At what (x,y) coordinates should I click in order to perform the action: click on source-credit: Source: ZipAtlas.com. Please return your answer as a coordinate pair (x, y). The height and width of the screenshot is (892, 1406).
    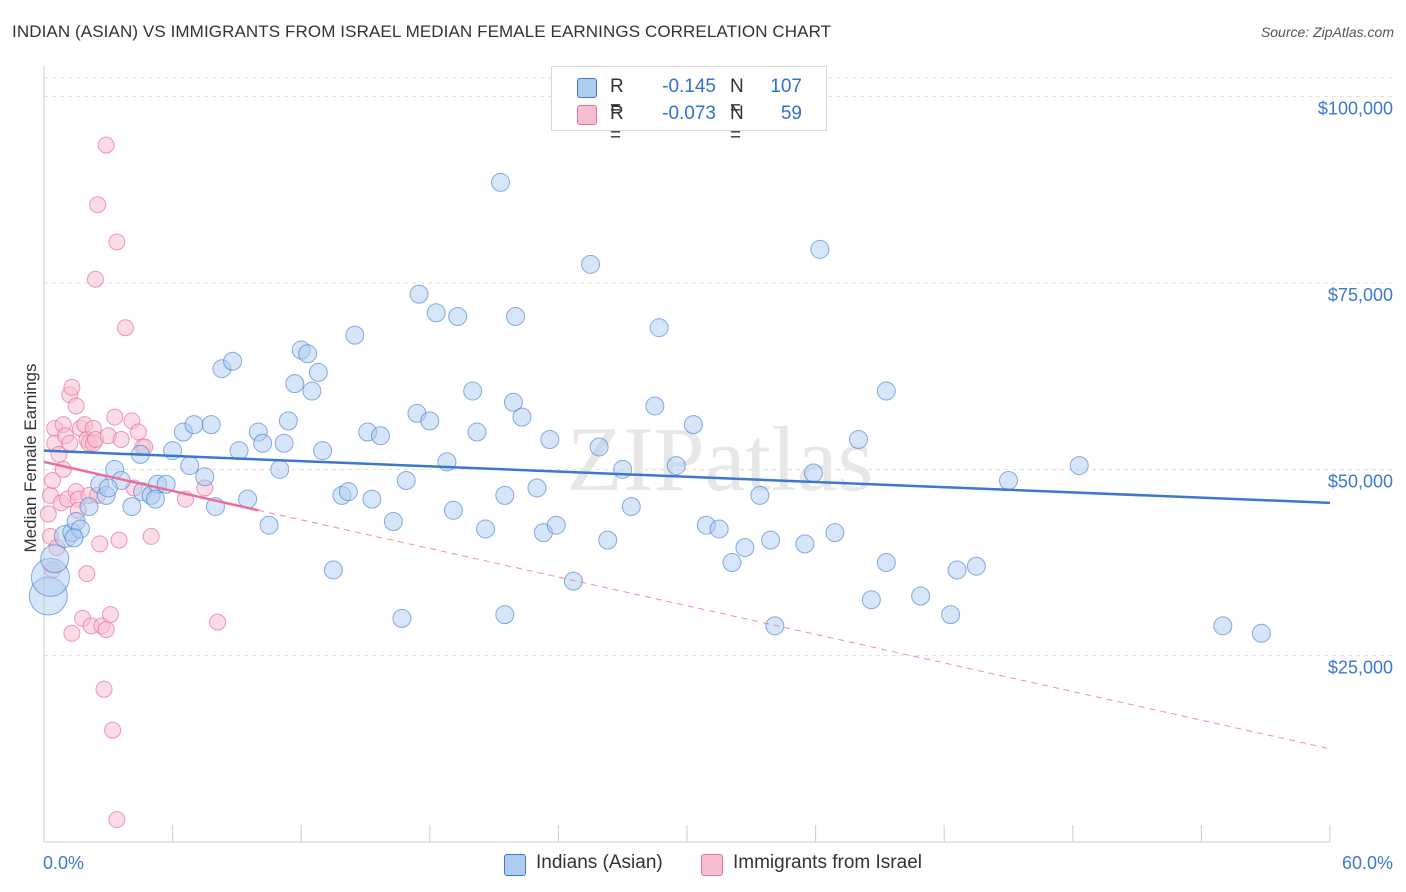
    Looking at the image, I should click on (1327, 32).